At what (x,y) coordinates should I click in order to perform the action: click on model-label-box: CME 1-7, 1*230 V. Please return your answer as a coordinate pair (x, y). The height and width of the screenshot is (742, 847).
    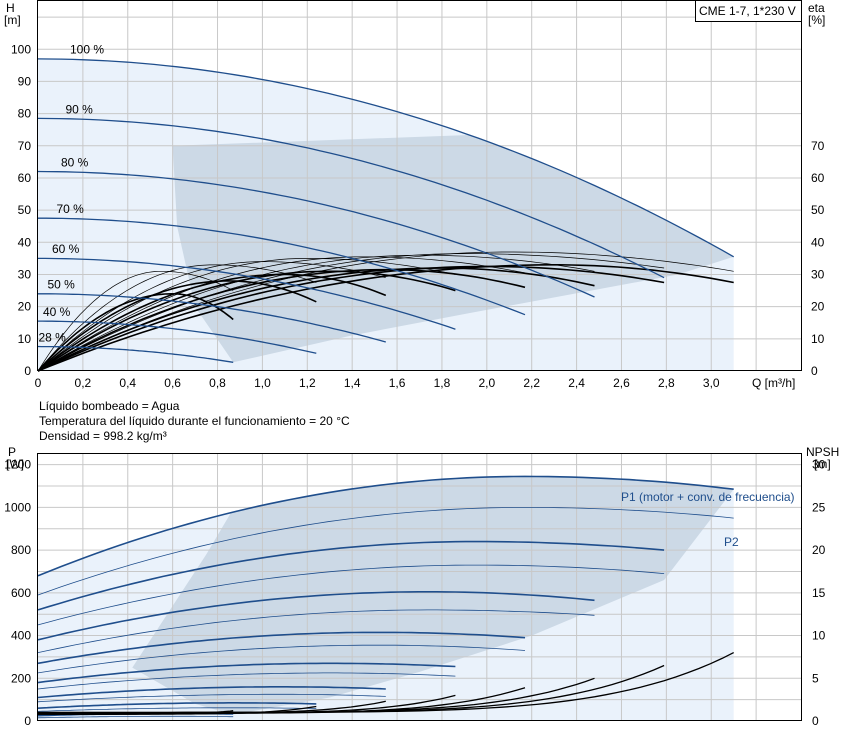
    Looking at the image, I should click on (748, 11).